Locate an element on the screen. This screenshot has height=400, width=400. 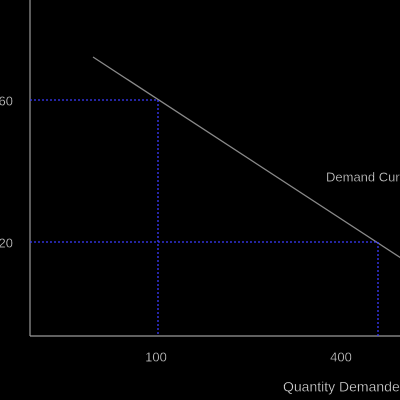
y-label: 60 is located at coordinates (6, 100).